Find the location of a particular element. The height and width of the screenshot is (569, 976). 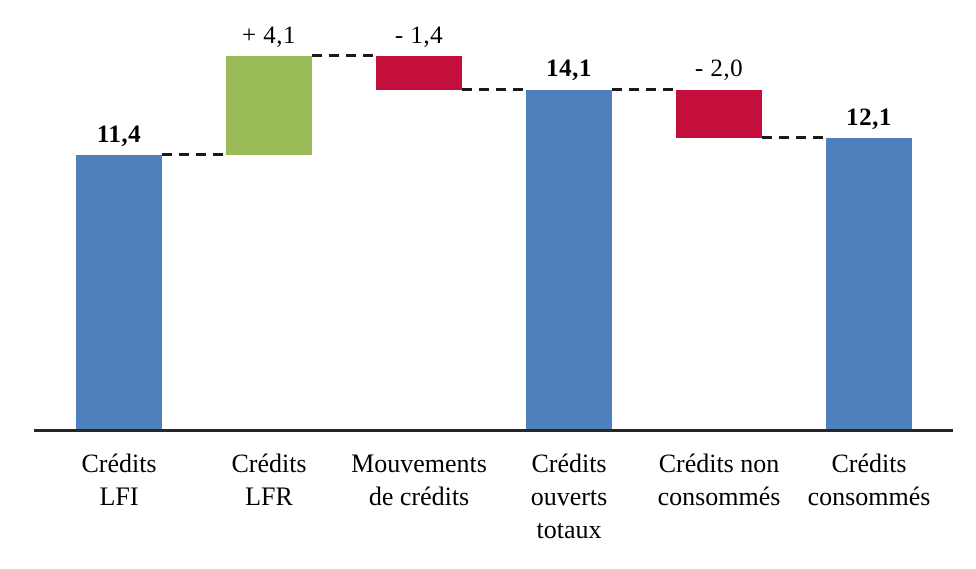

bar-credits-non-consommes is located at coordinates (719, 114).